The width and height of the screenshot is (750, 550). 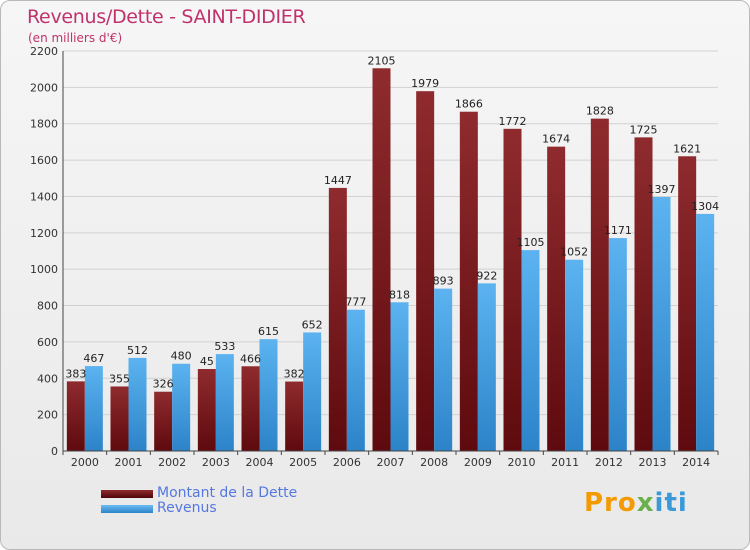 What do you see at coordinates (486, 275) in the screenshot?
I see `revenue-data-label: 922` at bounding box center [486, 275].